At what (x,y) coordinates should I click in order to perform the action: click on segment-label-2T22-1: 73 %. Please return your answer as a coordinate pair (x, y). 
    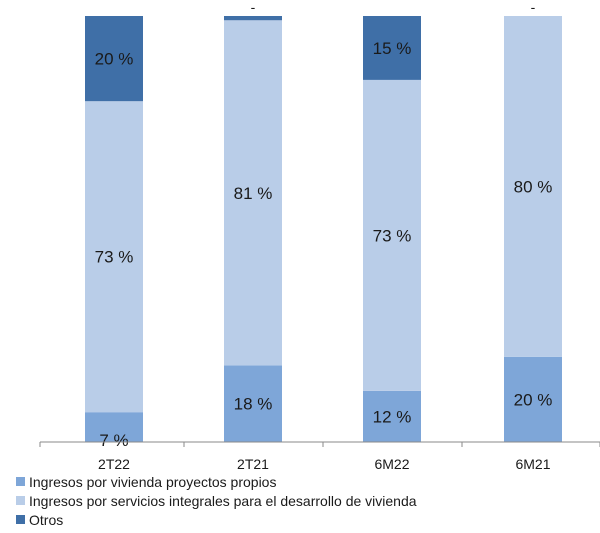
    Looking at the image, I should click on (114, 257).